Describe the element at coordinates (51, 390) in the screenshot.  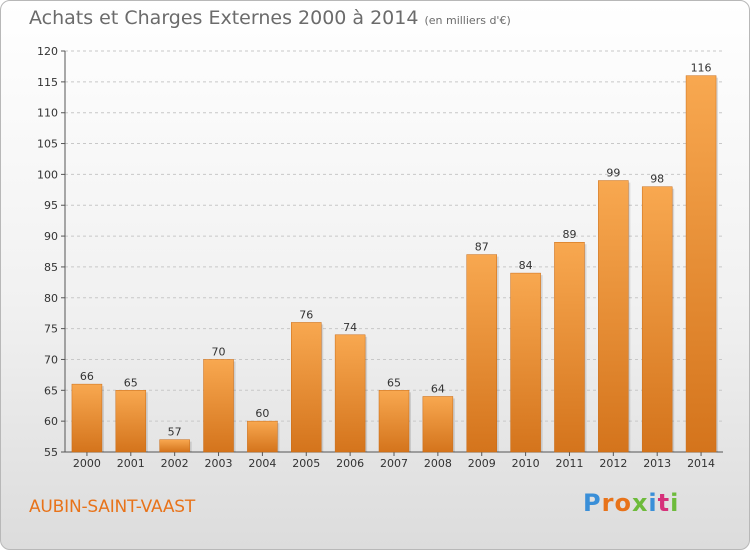
I see `y-tick-label: 65` at that location.